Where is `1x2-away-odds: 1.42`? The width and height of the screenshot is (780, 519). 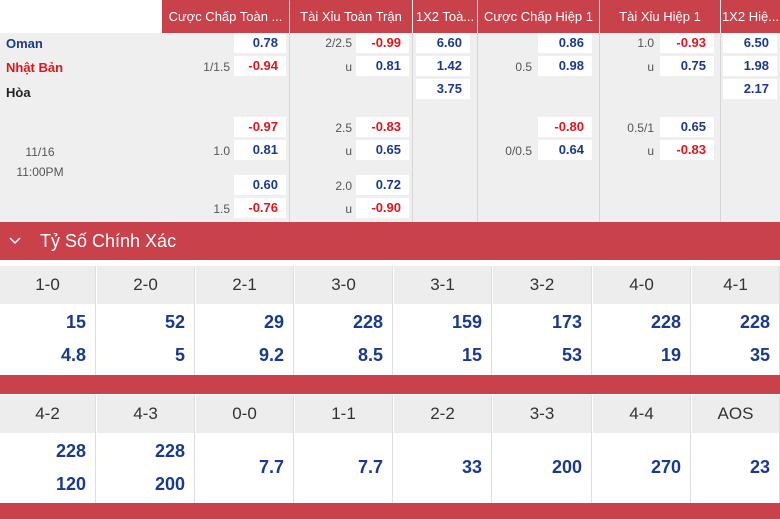
1x2-away-odds: 1.42 is located at coordinates (443, 66).